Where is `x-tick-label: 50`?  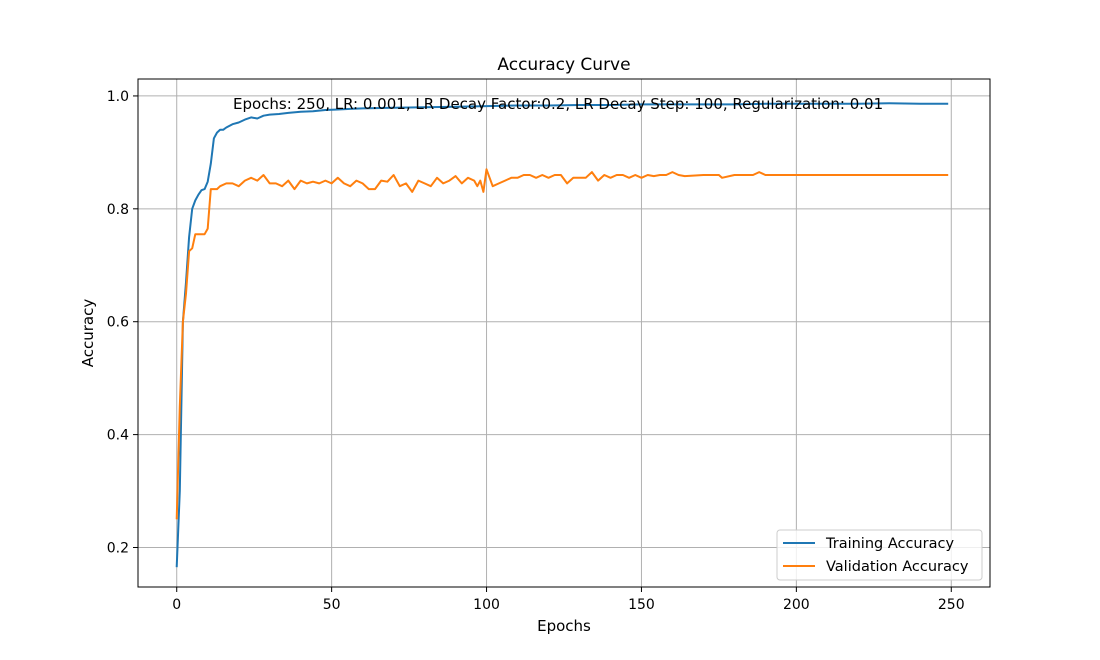
x-tick-label: 50 is located at coordinates (332, 605).